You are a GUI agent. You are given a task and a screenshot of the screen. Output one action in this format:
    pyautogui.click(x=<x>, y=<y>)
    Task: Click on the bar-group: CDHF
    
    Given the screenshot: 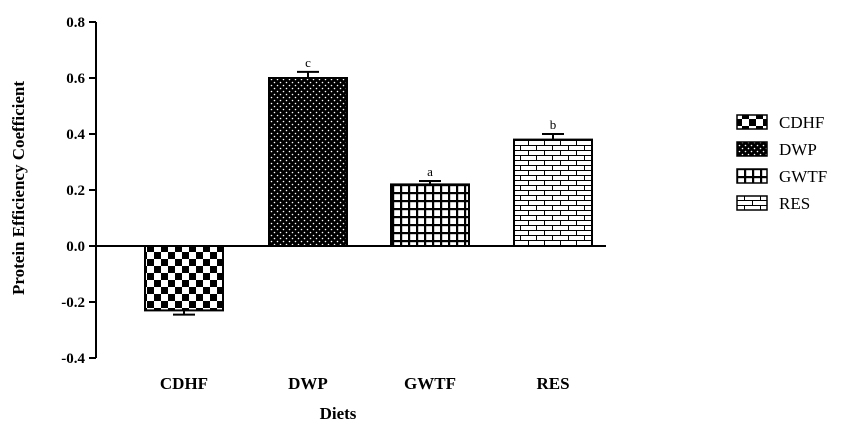 What is the action you would take?
    pyautogui.click(x=184, y=319)
    